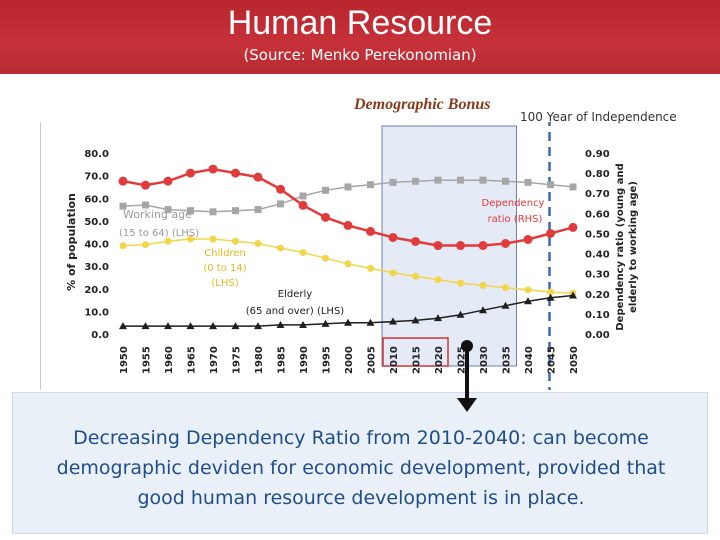 This screenshot has height=540, width=720. Describe the element at coordinates (360, 23) in the screenshot. I see `slide-title: Human Resource` at that location.